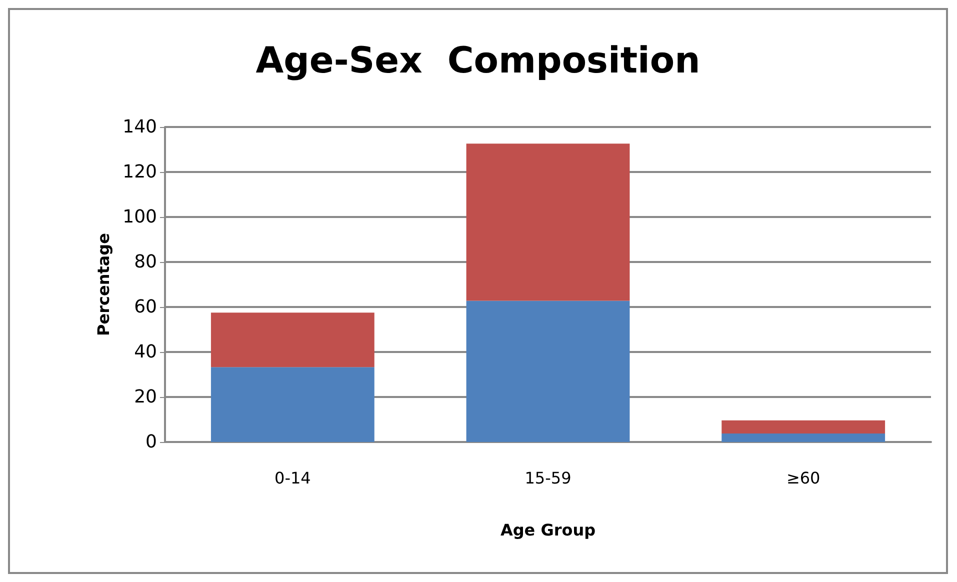 The image size is (957, 582). Describe the element at coordinates (104, 284) in the screenshot. I see `y-axis-title: Percentage` at that location.